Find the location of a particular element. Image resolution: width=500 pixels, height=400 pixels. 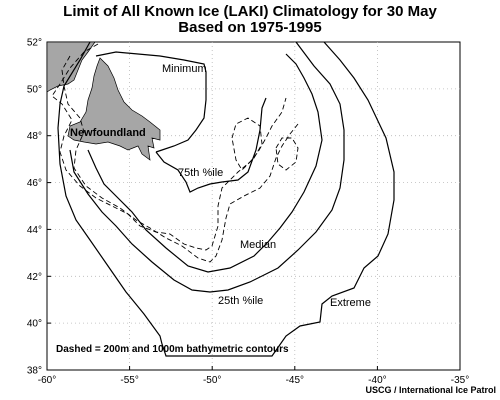

y-axis-tick-labels: 38° 40° 42° 44° 46° 48° 50° 52° is located at coordinates (34, 207).